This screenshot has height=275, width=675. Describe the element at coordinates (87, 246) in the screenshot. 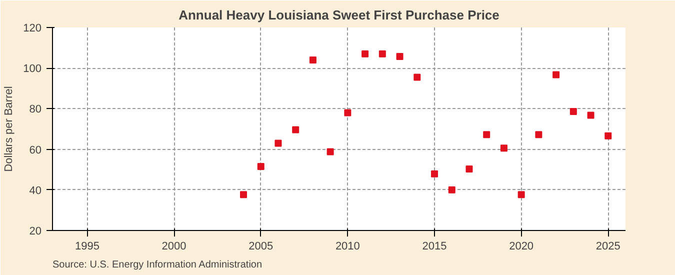

I see `x-tick-label: 1995` at that location.